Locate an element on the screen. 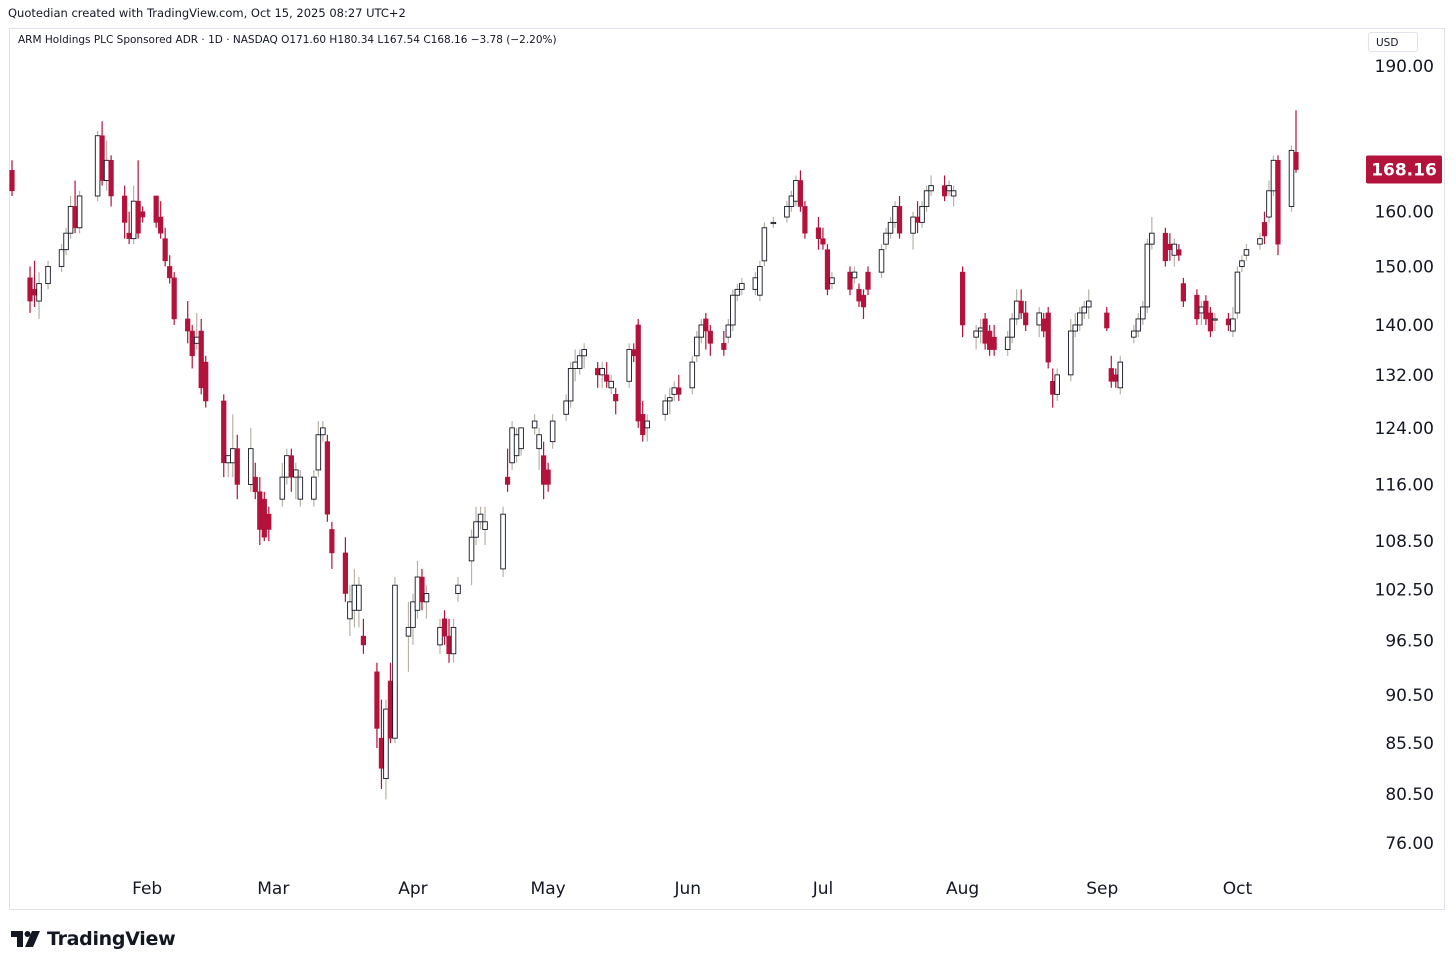 The height and width of the screenshot is (969, 1456). x-axis: Feb Mar Apr May Jun Jul Aug Sep Oct is located at coordinates (692, 889).